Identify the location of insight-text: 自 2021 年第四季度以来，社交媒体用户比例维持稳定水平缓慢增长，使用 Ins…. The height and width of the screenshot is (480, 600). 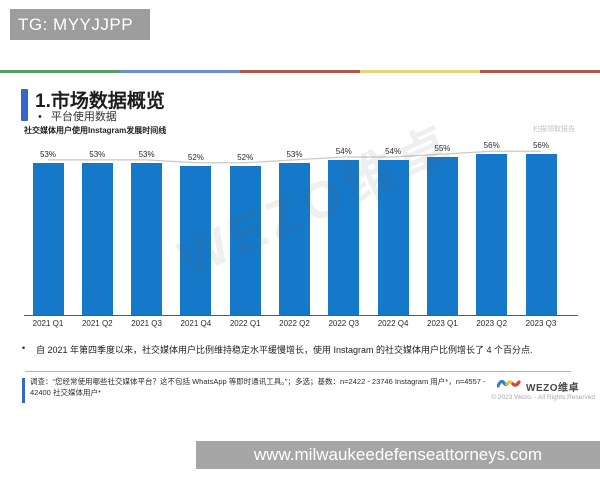
(299, 349).